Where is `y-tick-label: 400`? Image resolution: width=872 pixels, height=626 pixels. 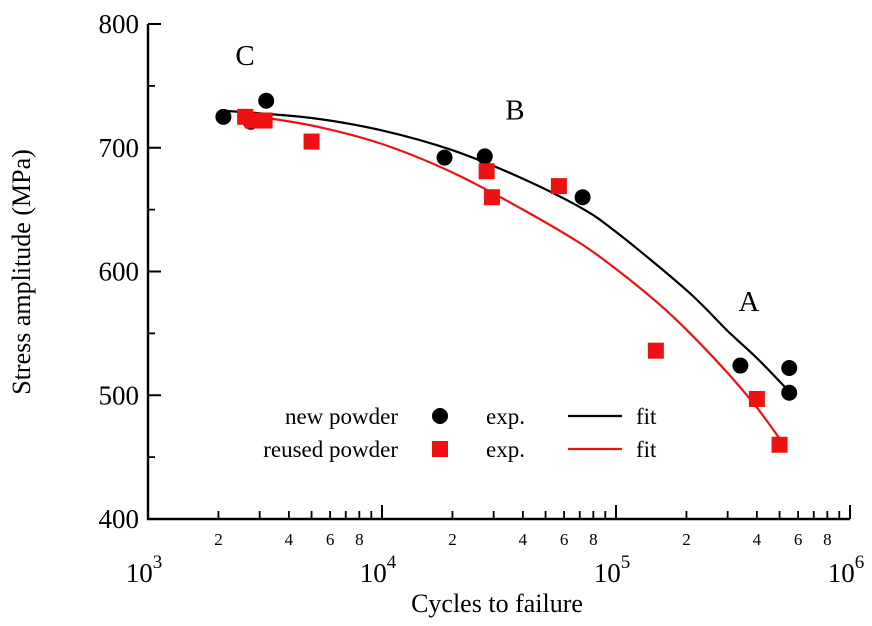 y-tick-label: 400 is located at coordinates (119, 519).